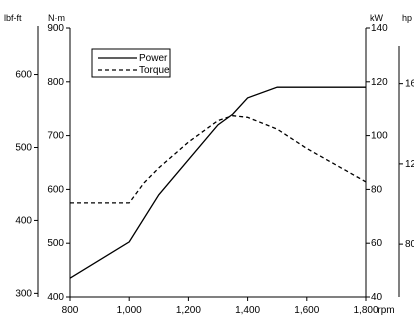 The height and width of the screenshot is (325, 414). Describe the element at coordinates (379, 82) in the screenshot. I see `kw-tick-label: 120` at that location.